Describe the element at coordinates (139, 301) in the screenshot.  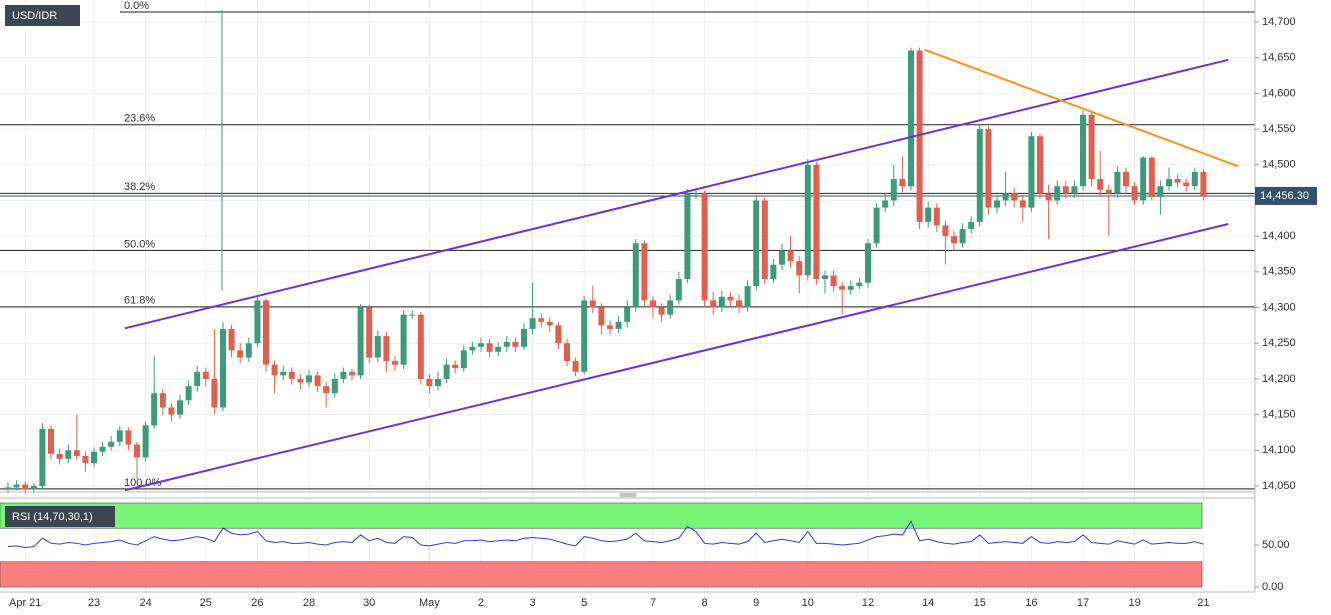
I see `fib-label: 61.8%` at that location.